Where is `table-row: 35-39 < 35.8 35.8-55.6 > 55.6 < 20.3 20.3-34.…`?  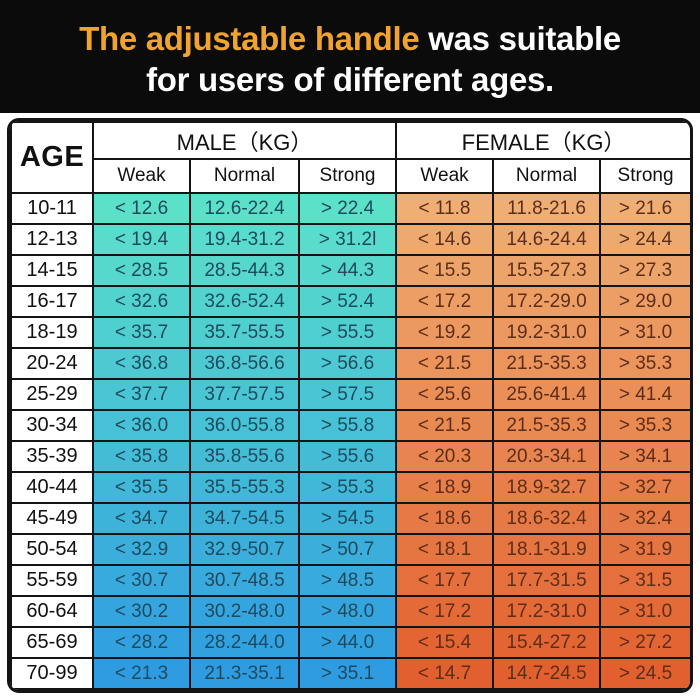
table-row: 35-39 < 35.8 35.8-55.6 > 55.6 < 20.3 20.3-34.… is located at coordinates (350, 456).